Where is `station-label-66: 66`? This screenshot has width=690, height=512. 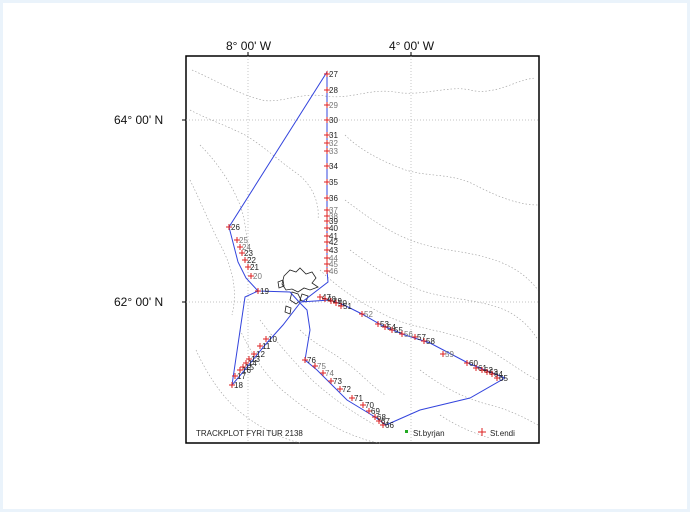 station-label-66: 66 is located at coordinates (389, 425).